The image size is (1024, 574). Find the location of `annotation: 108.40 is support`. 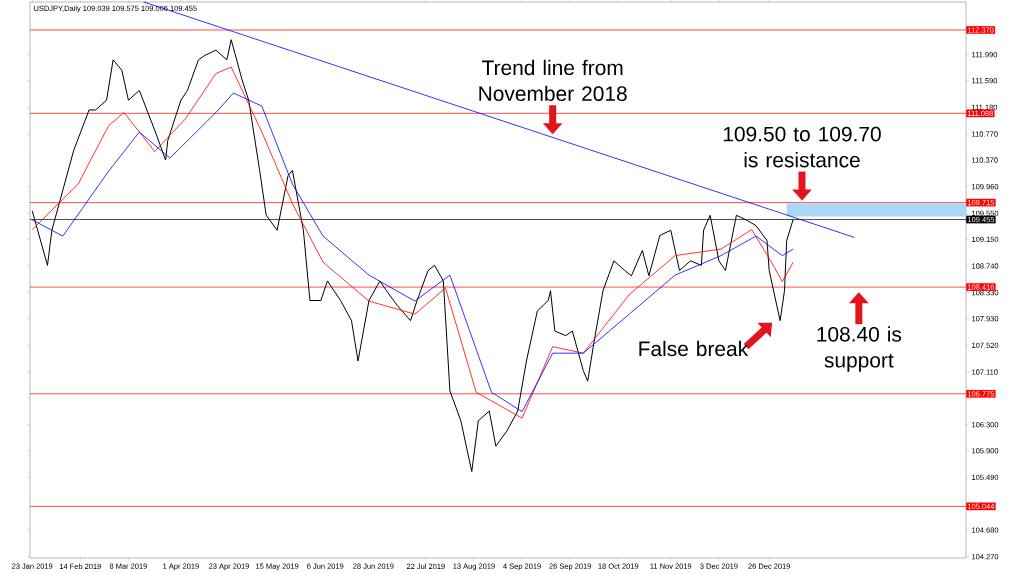

annotation: 108.40 is support is located at coordinates (859, 349).